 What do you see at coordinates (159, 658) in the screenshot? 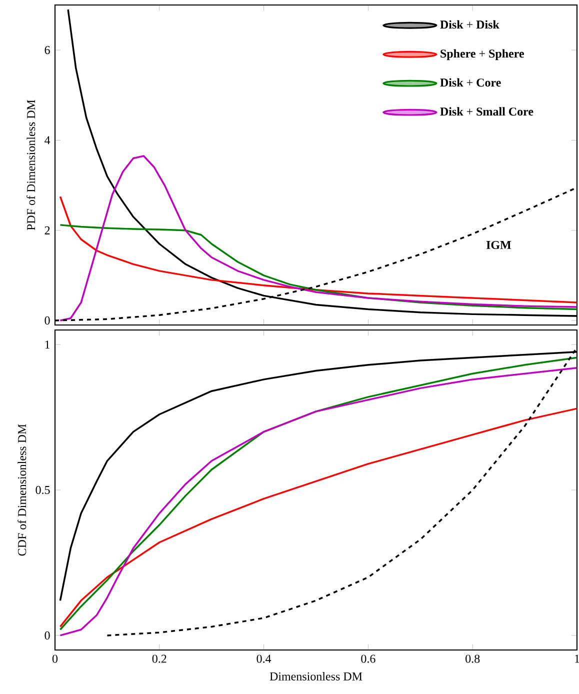
I see `x-tick-label: 0.2` at bounding box center [159, 658].